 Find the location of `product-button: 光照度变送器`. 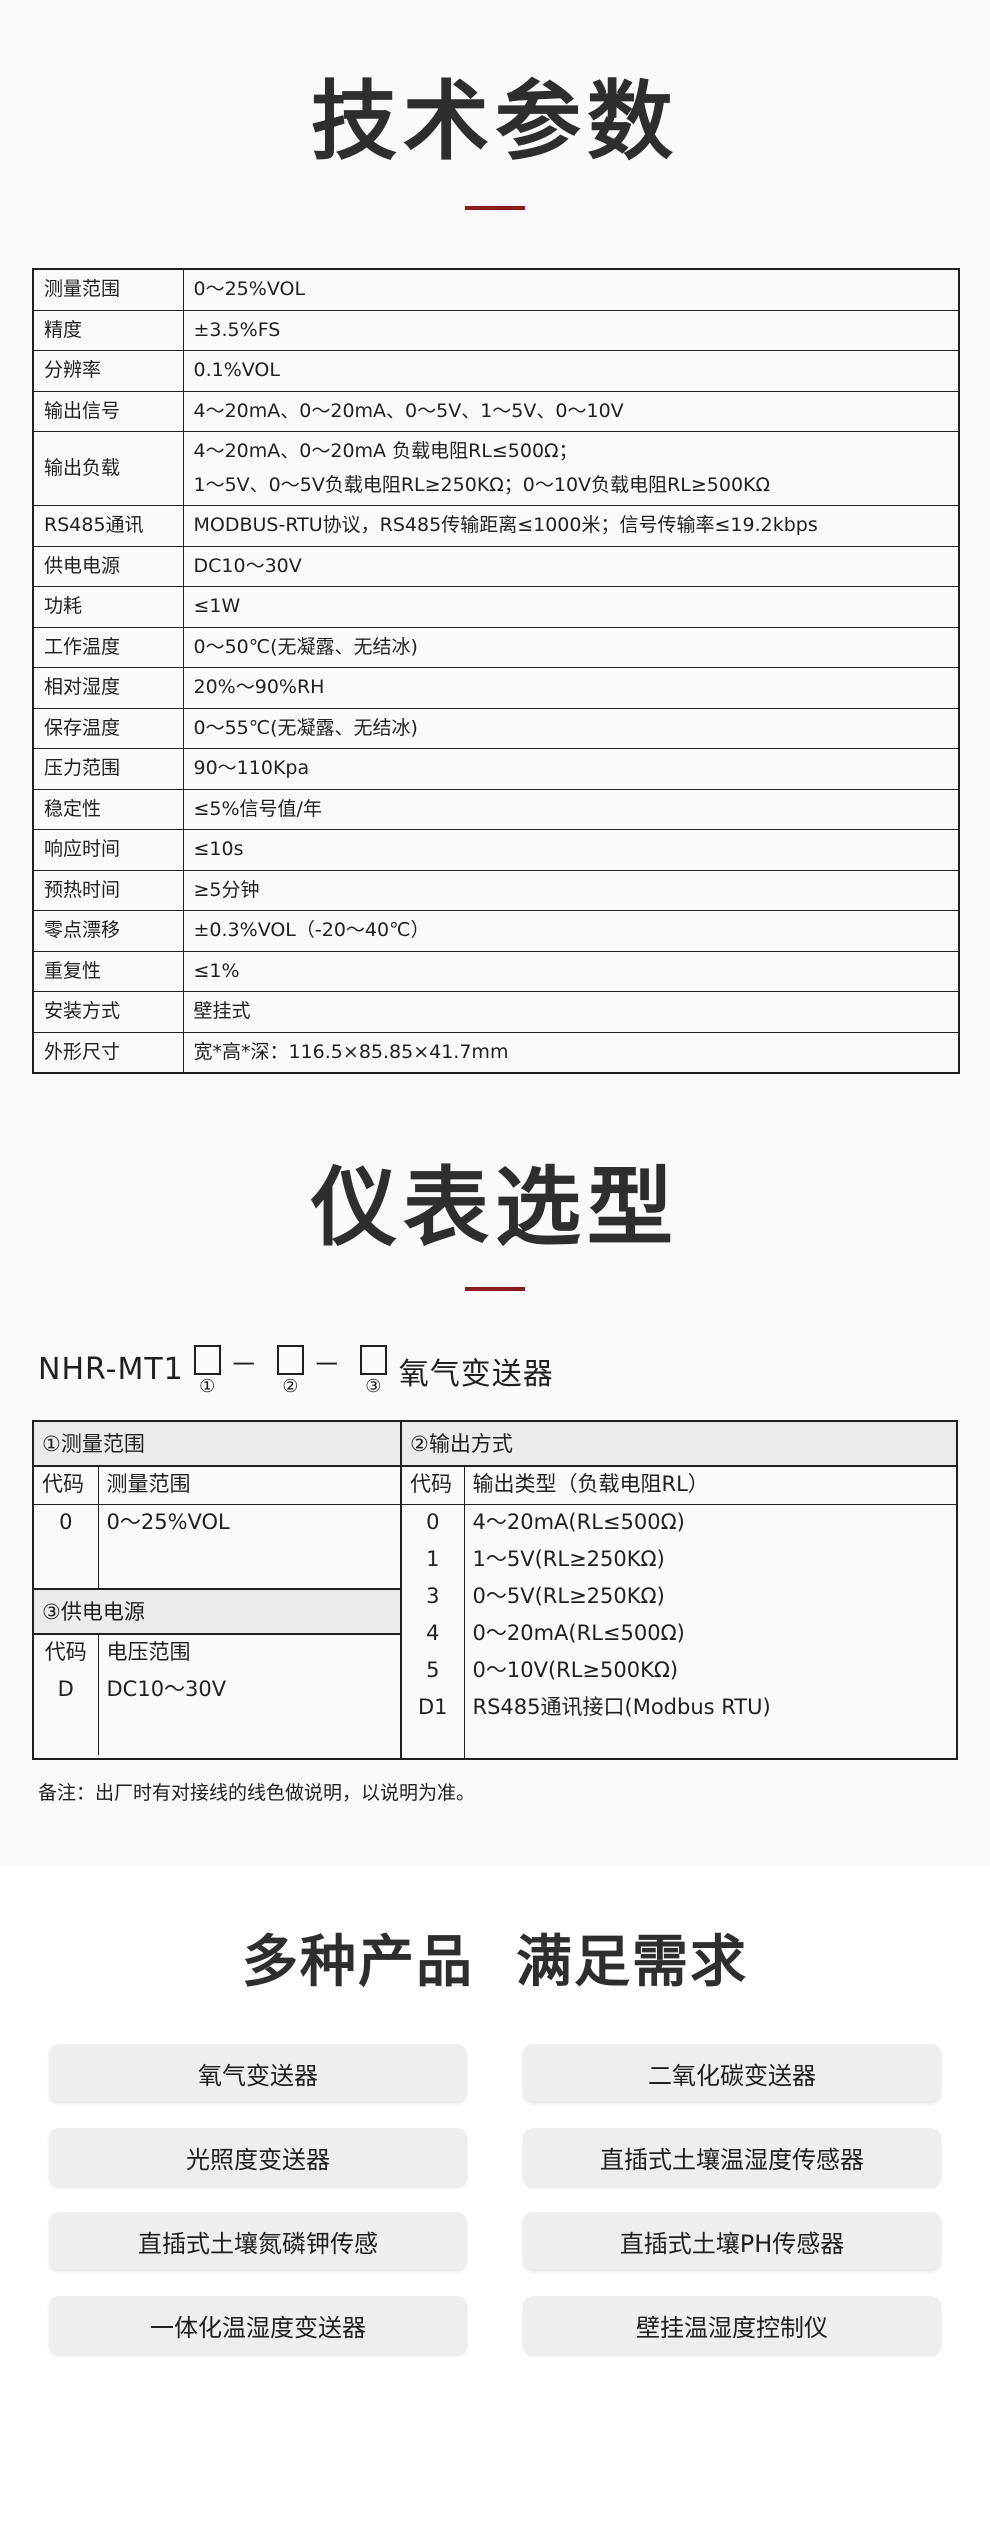

product-button: 光照度变送器 is located at coordinates (258, 2157).